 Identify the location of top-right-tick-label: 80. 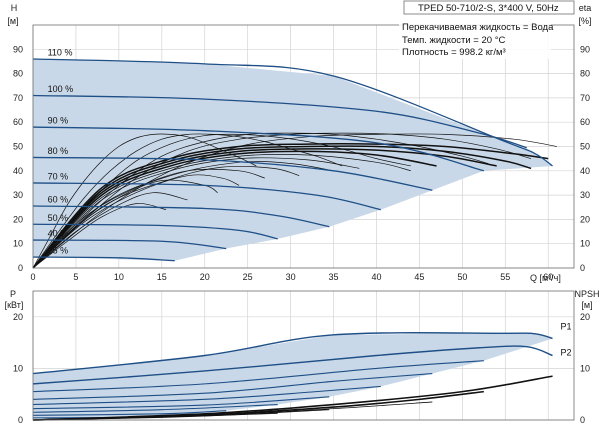
(585, 74).